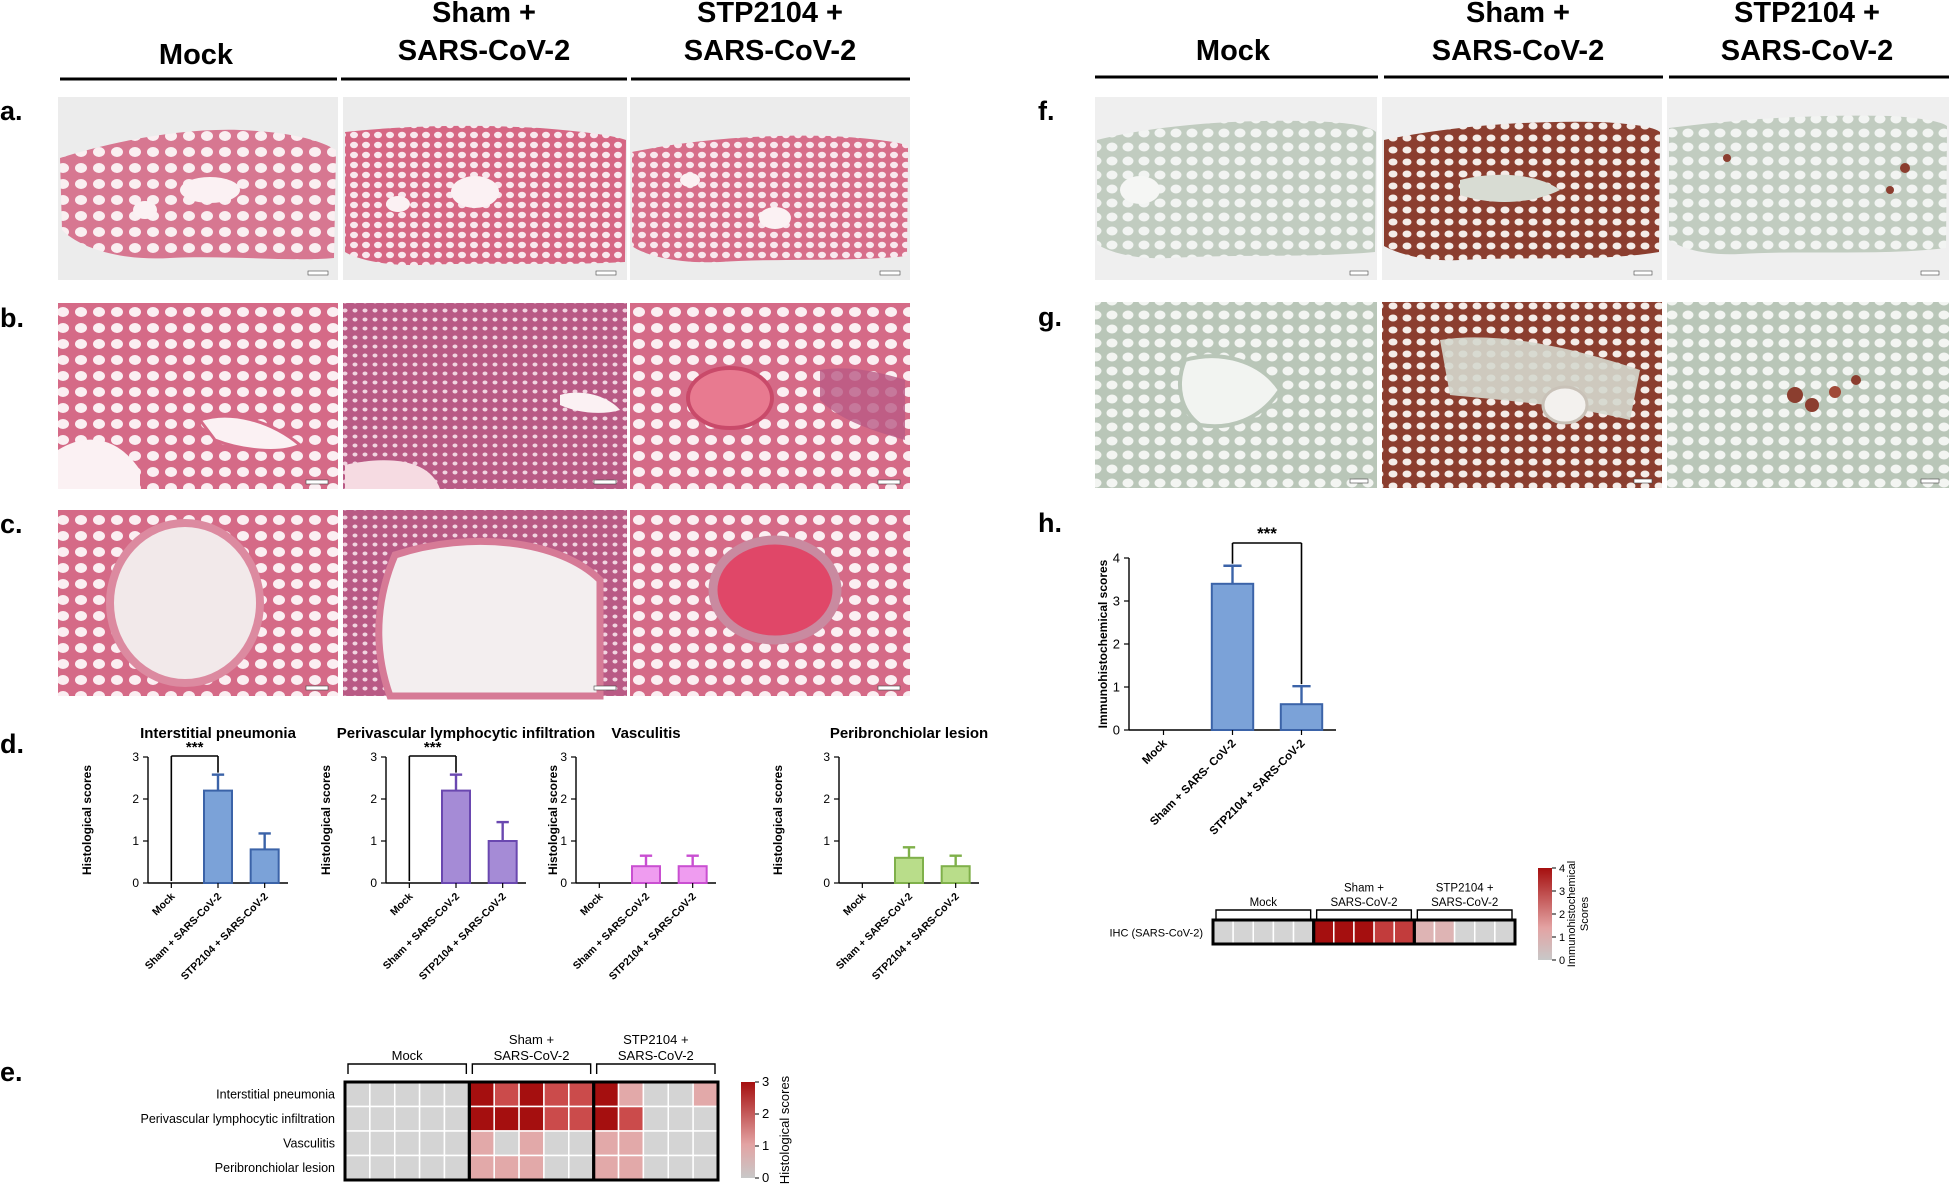 The image size is (1949, 1184). Describe the element at coordinates (770, 188) in the screenshot. I see `he-low-stp` at that location.